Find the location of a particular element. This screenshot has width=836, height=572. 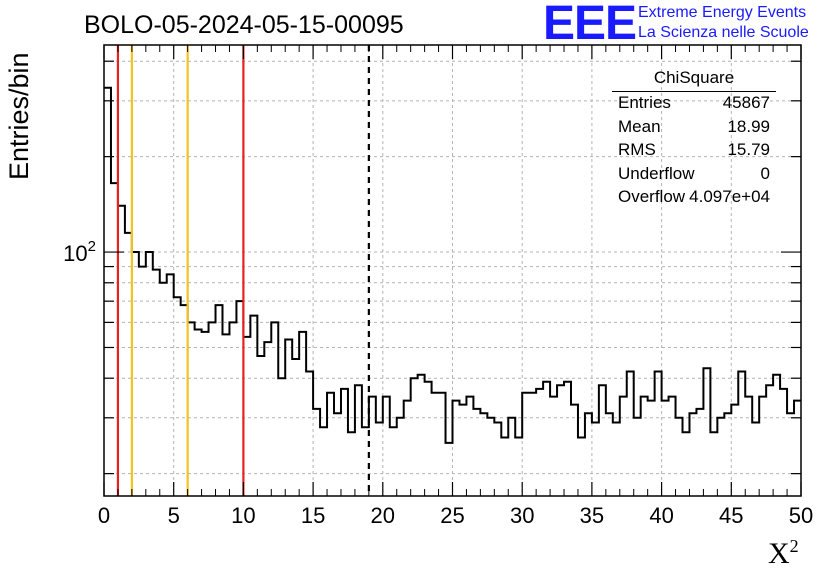

stats-label: RMS is located at coordinates (637, 149).